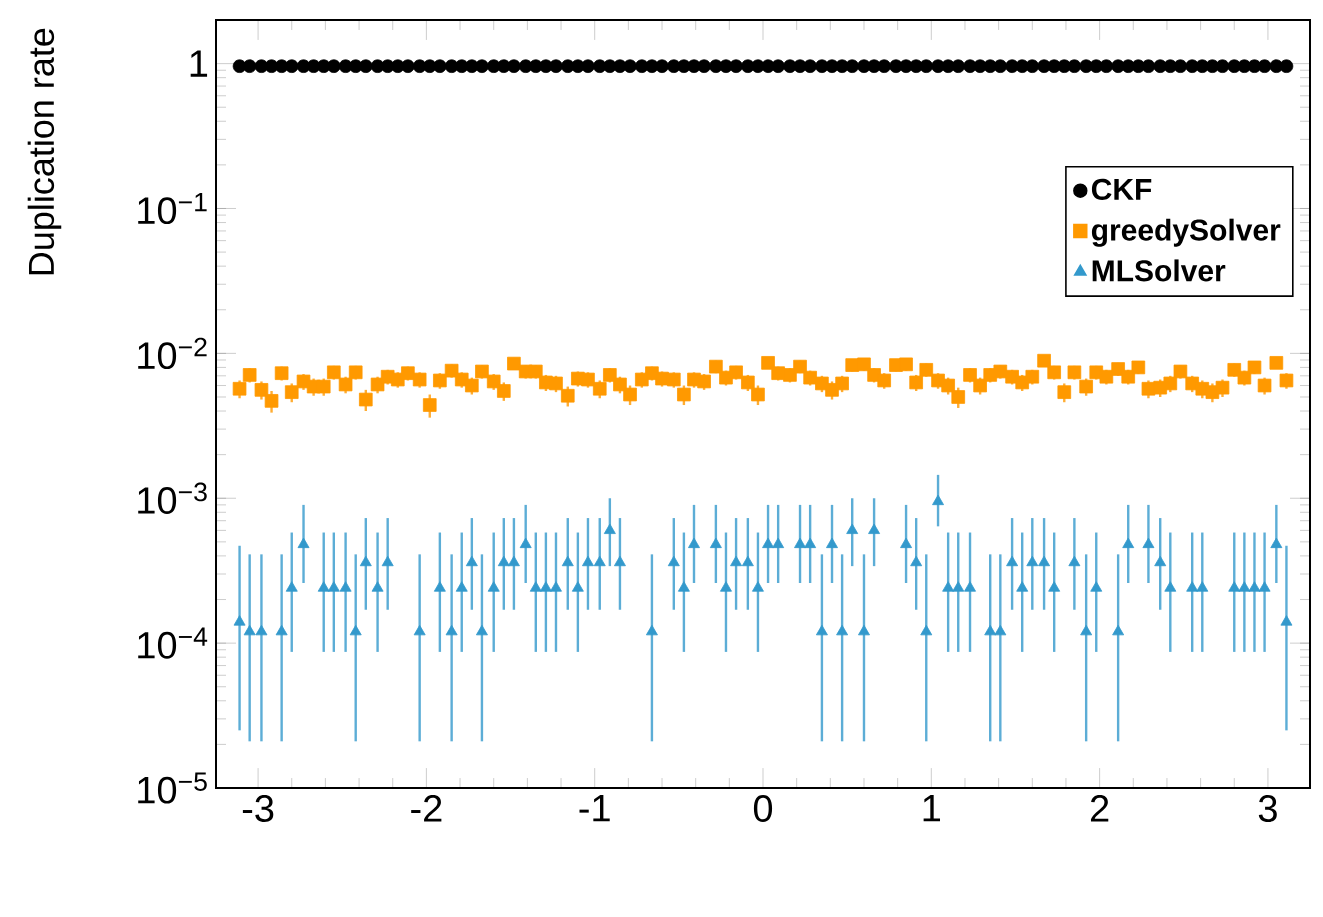  What do you see at coordinates (763, 808) in the screenshot?
I see `x-tick-label: 0` at bounding box center [763, 808].